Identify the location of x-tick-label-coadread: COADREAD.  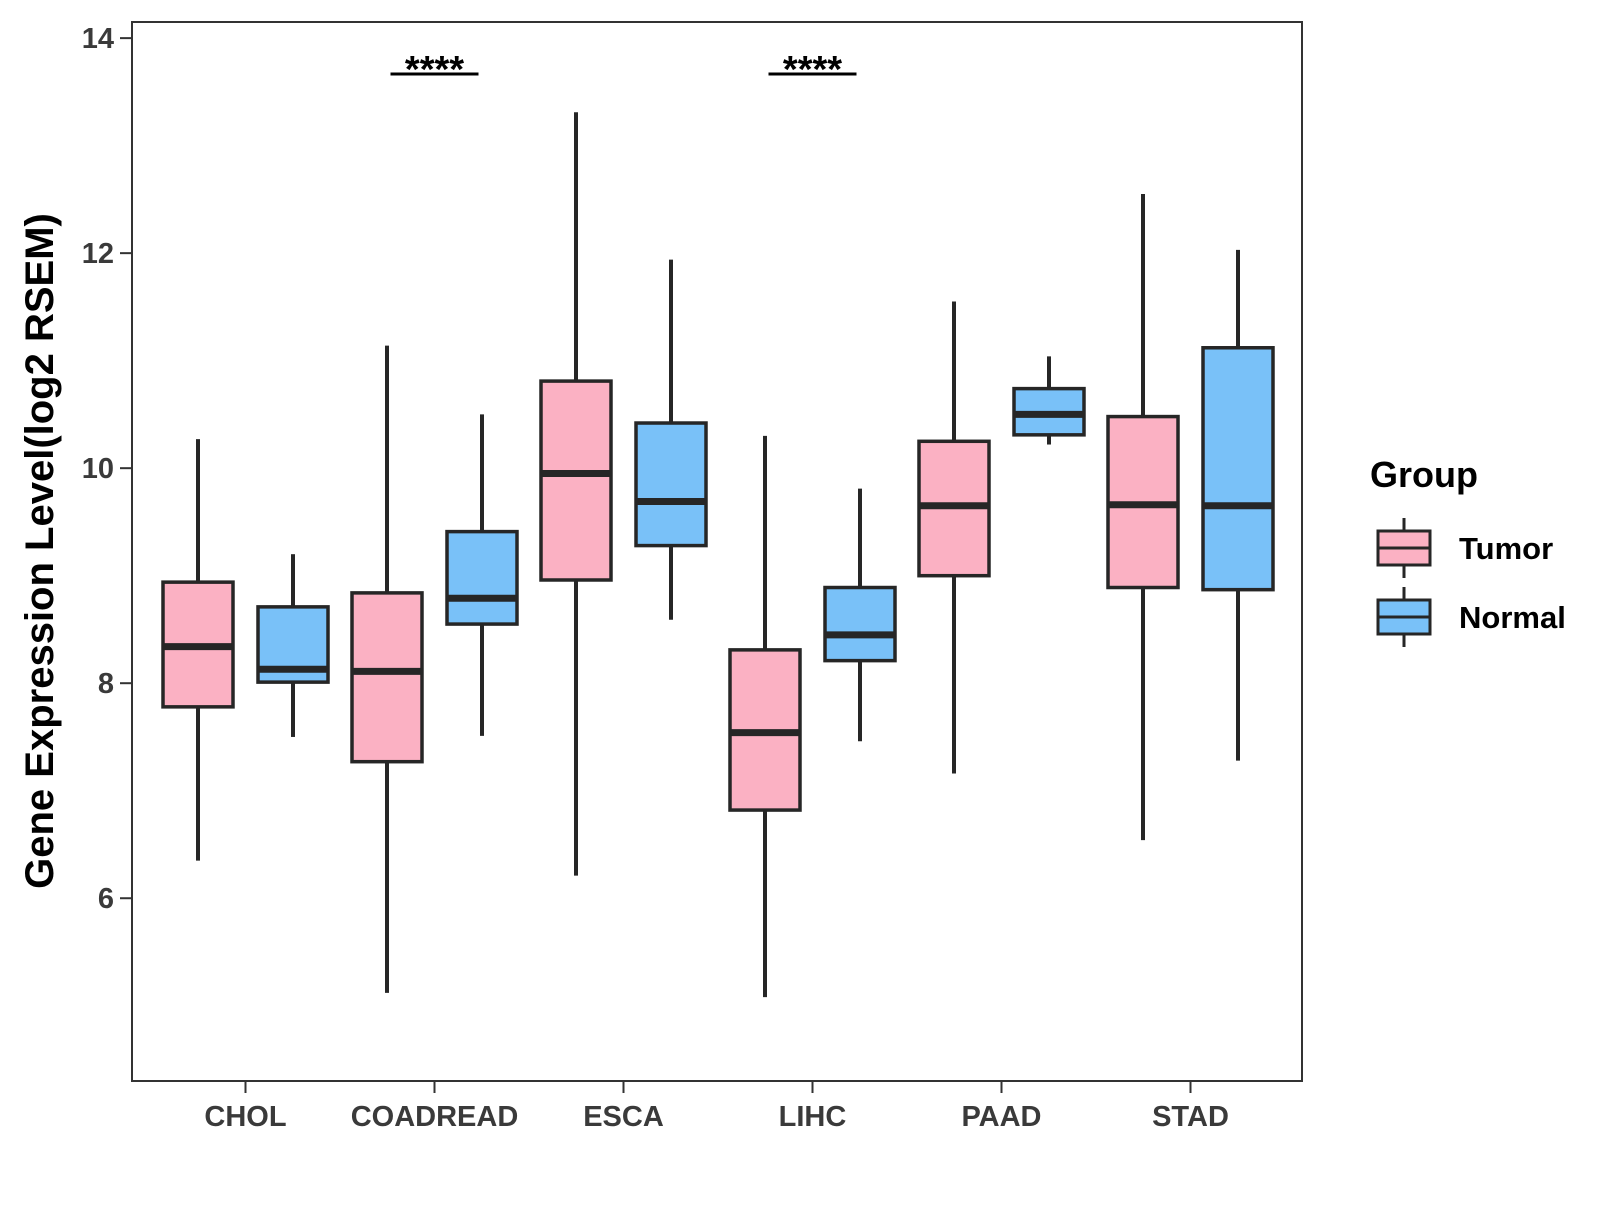
(435, 1117).